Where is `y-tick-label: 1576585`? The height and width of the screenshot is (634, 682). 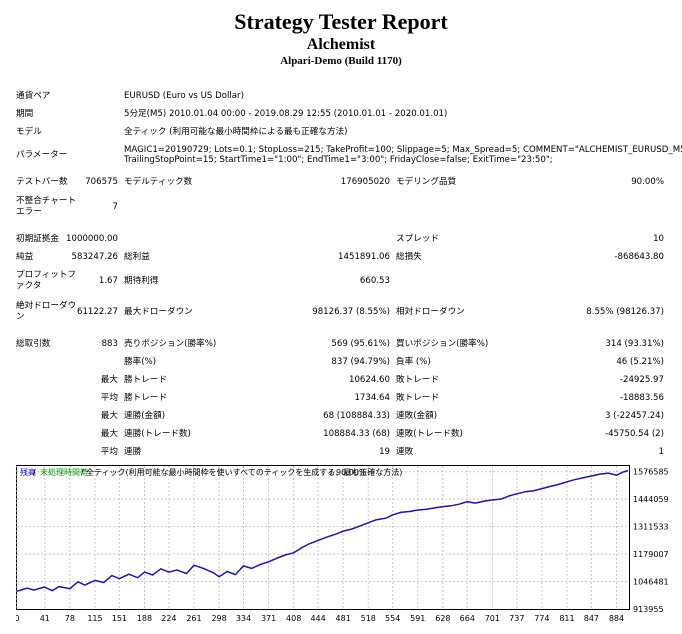 y-tick-label: 1576585 is located at coordinates (651, 472).